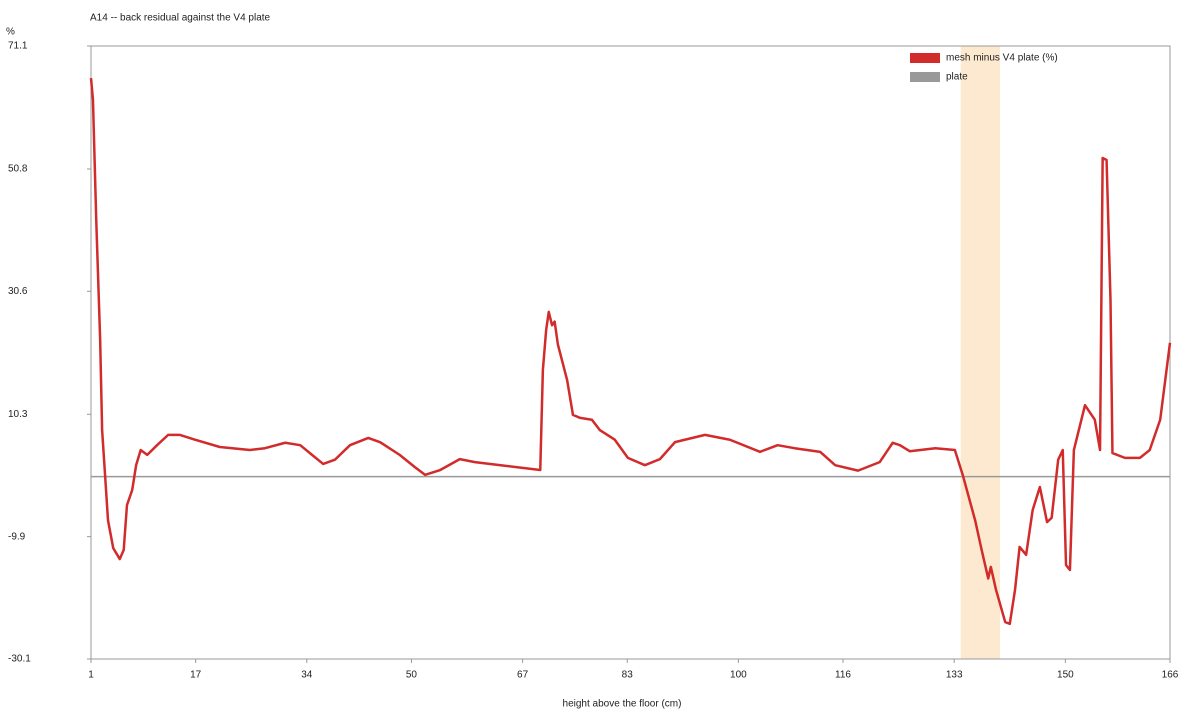  What do you see at coordinates (523, 675) in the screenshot?
I see `x-tick-label: 67` at bounding box center [523, 675].